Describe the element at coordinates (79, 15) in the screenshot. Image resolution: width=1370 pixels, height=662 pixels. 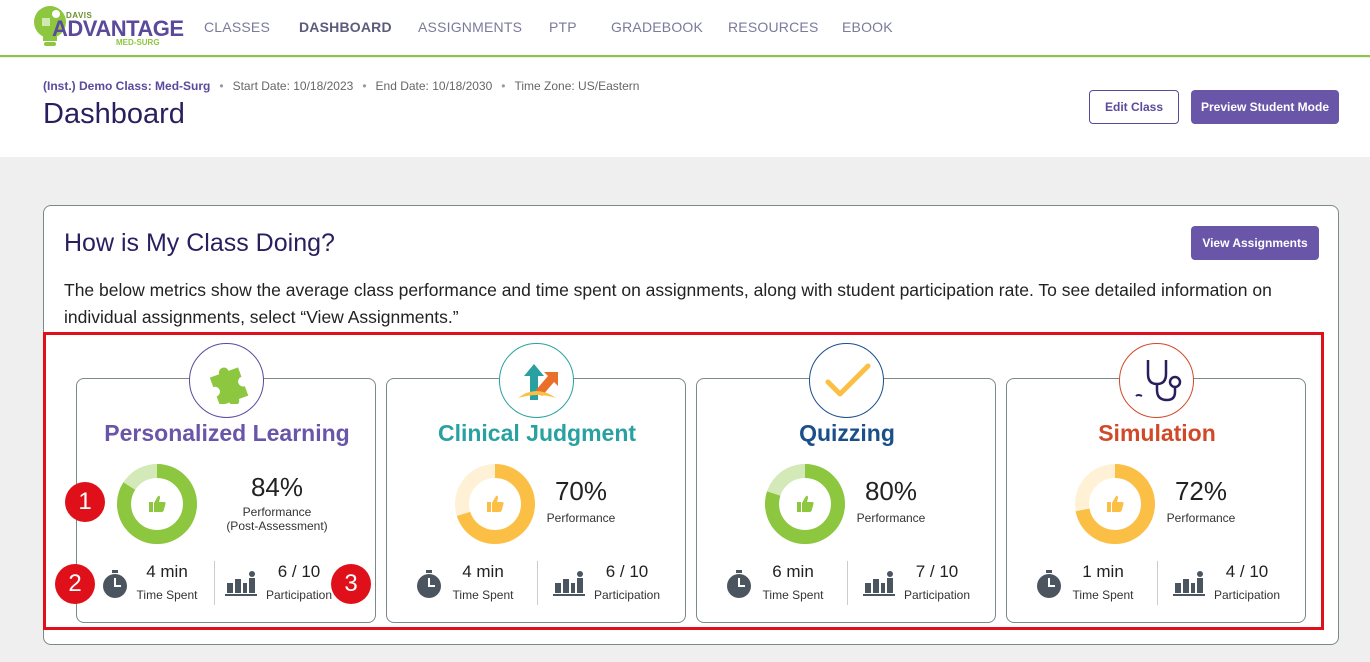
I see `logo-davis: DAVIS` at that location.